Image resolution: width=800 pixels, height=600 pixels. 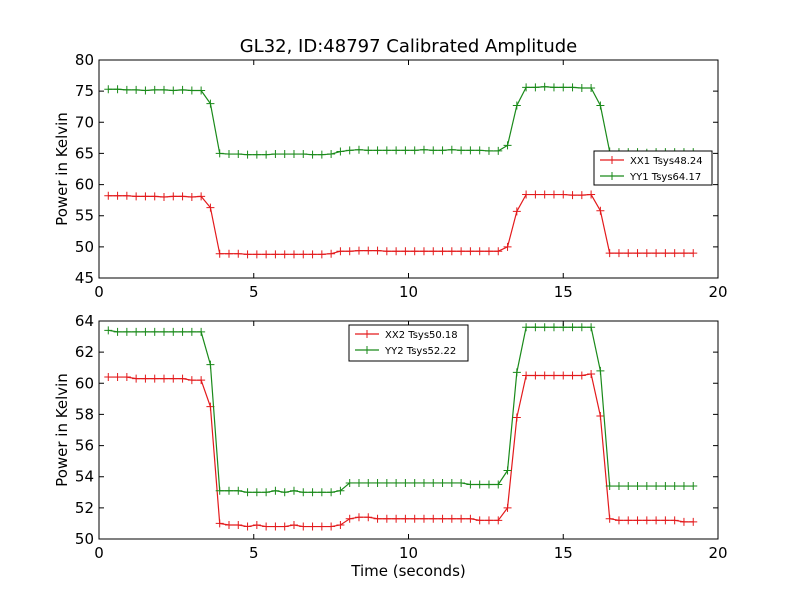 What do you see at coordinates (254, 292) in the screenshot?
I see `x-tick-label: 5` at bounding box center [254, 292].